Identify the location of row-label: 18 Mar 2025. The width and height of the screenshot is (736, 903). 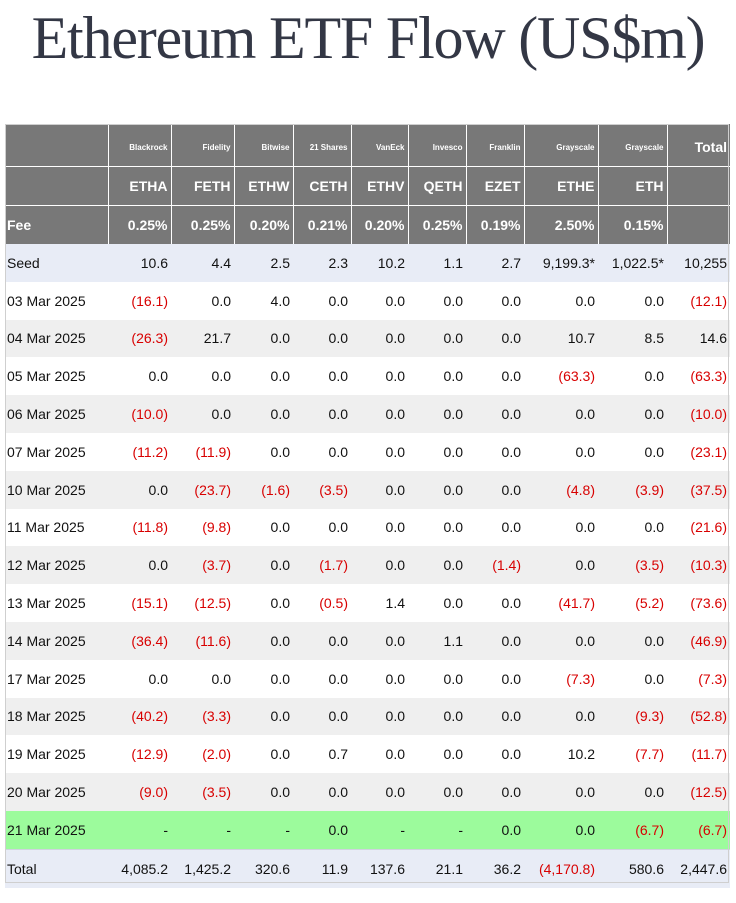
(56, 716).